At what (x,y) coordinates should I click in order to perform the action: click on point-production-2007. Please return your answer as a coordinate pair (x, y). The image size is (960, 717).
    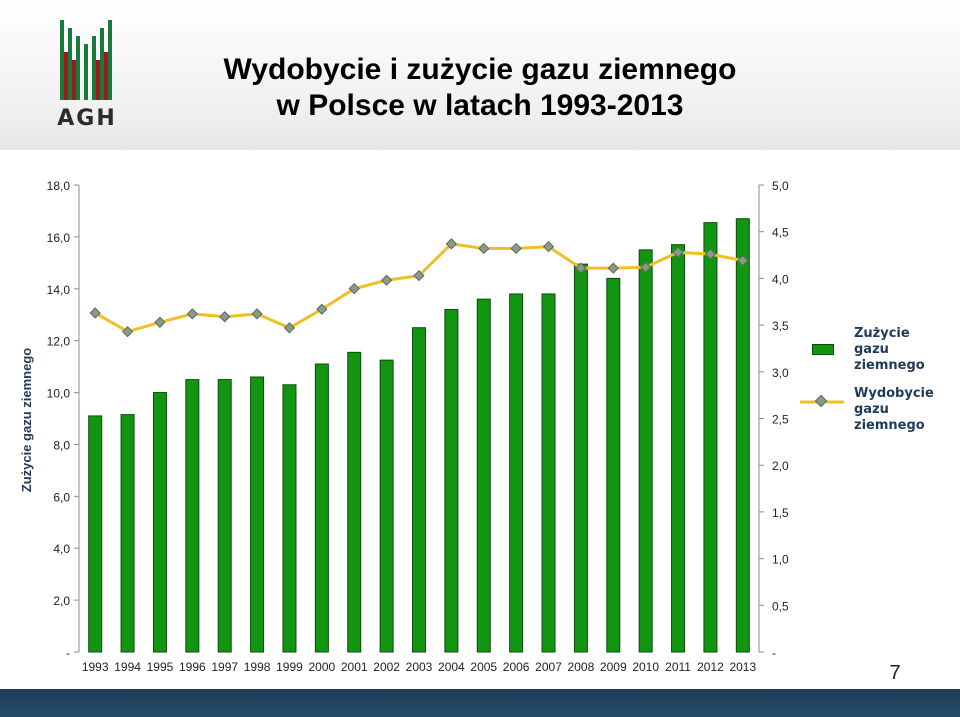
    Looking at the image, I should click on (548, 246).